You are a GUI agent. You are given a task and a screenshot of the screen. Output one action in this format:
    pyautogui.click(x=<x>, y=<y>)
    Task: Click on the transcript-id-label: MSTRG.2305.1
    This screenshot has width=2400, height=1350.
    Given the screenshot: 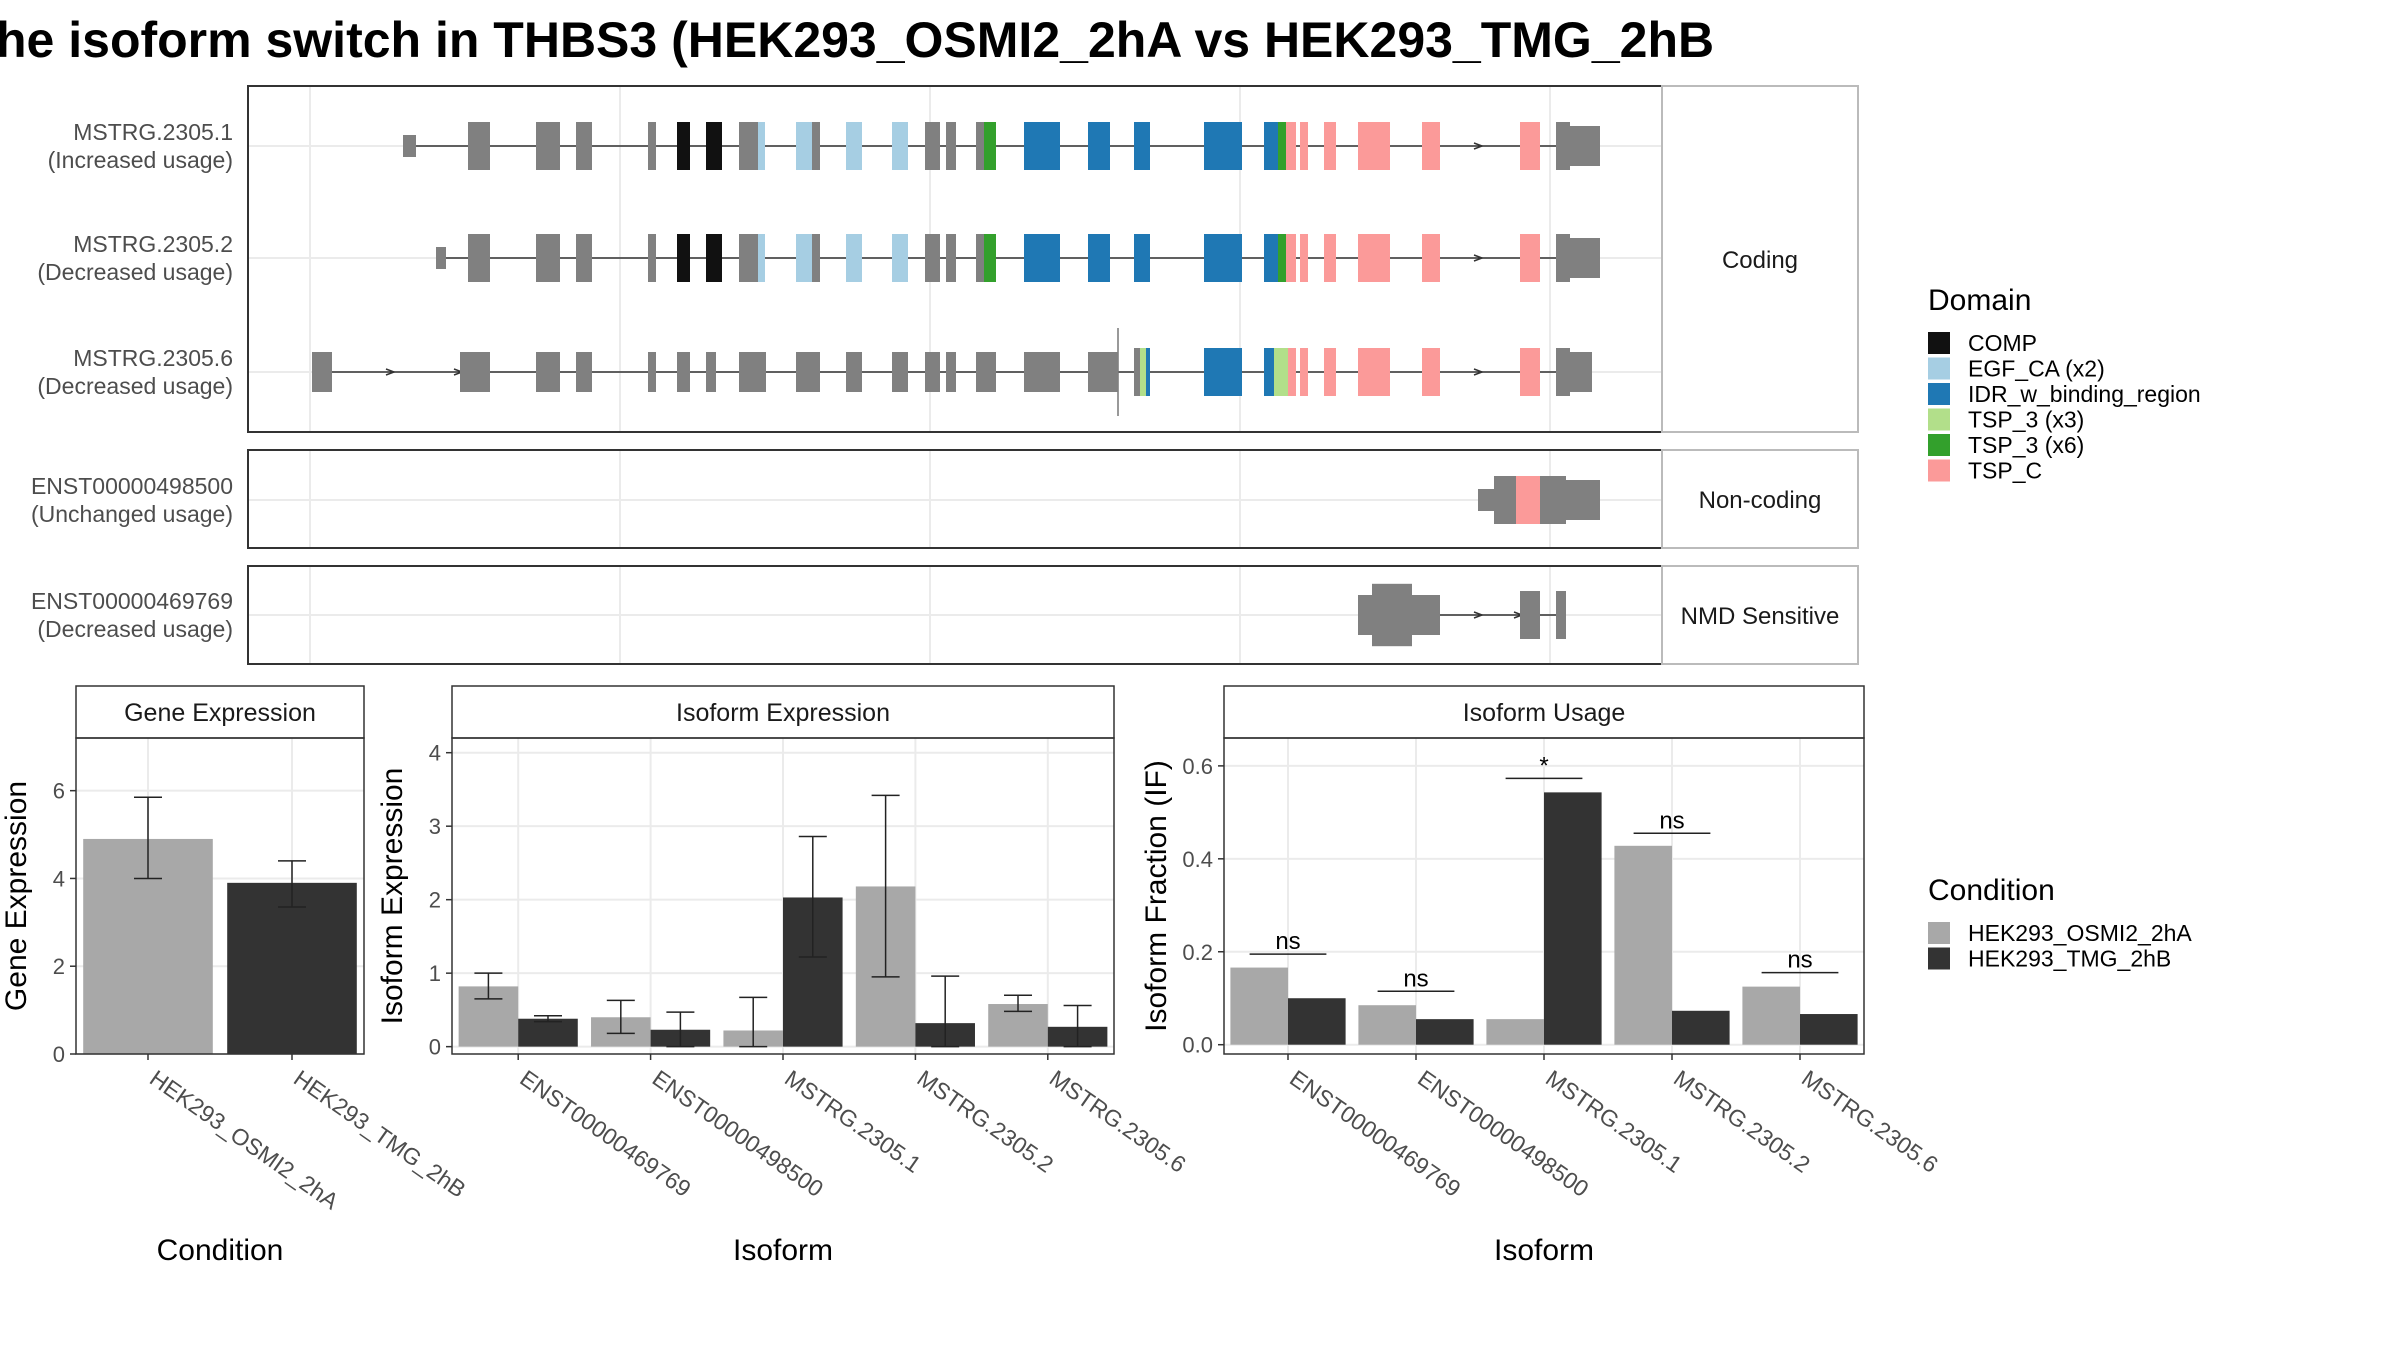 What is the action you would take?
    pyautogui.click(x=153, y=132)
    